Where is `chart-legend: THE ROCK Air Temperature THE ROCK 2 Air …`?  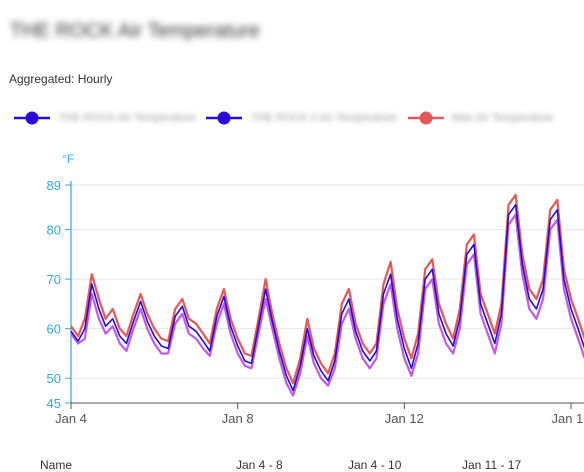
chart-legend: THE ROCK Air Temperature THE ROCK 2 Air … is located at coordinates (299, 119).